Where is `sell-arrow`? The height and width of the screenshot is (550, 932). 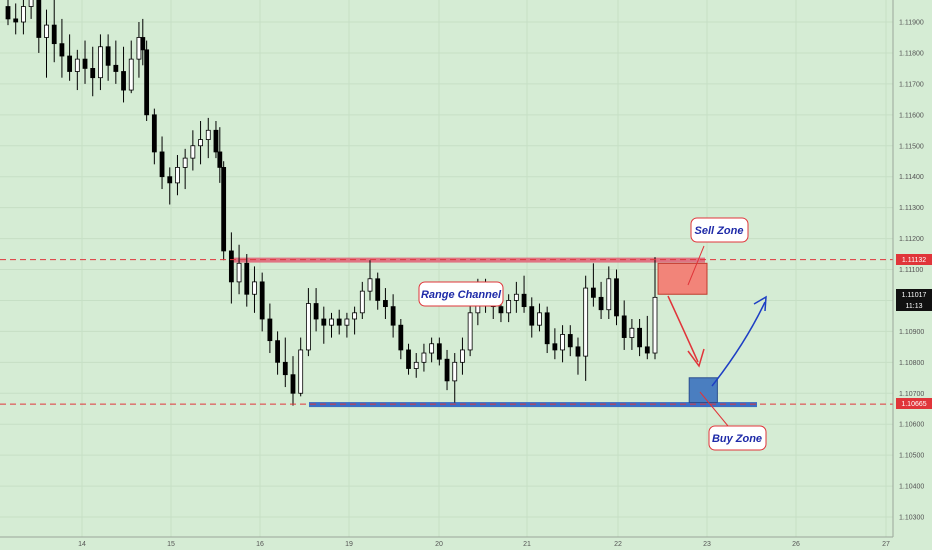
sell-arrow is located at coordinates (683, 329).